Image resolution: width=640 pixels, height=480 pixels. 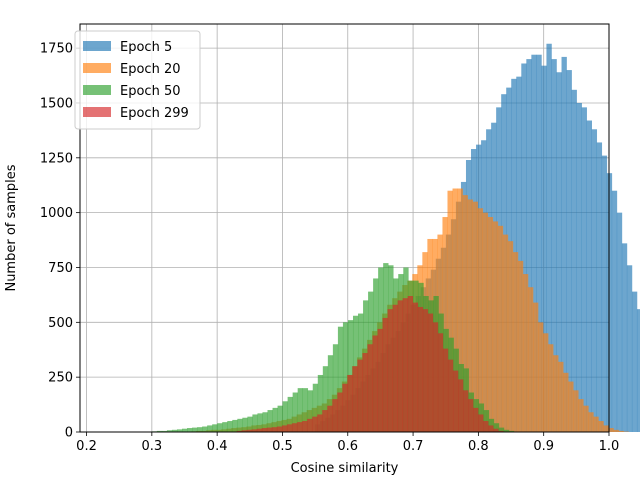 I want to click on legend-label: Epoch 5, so click(x=146, y=47).